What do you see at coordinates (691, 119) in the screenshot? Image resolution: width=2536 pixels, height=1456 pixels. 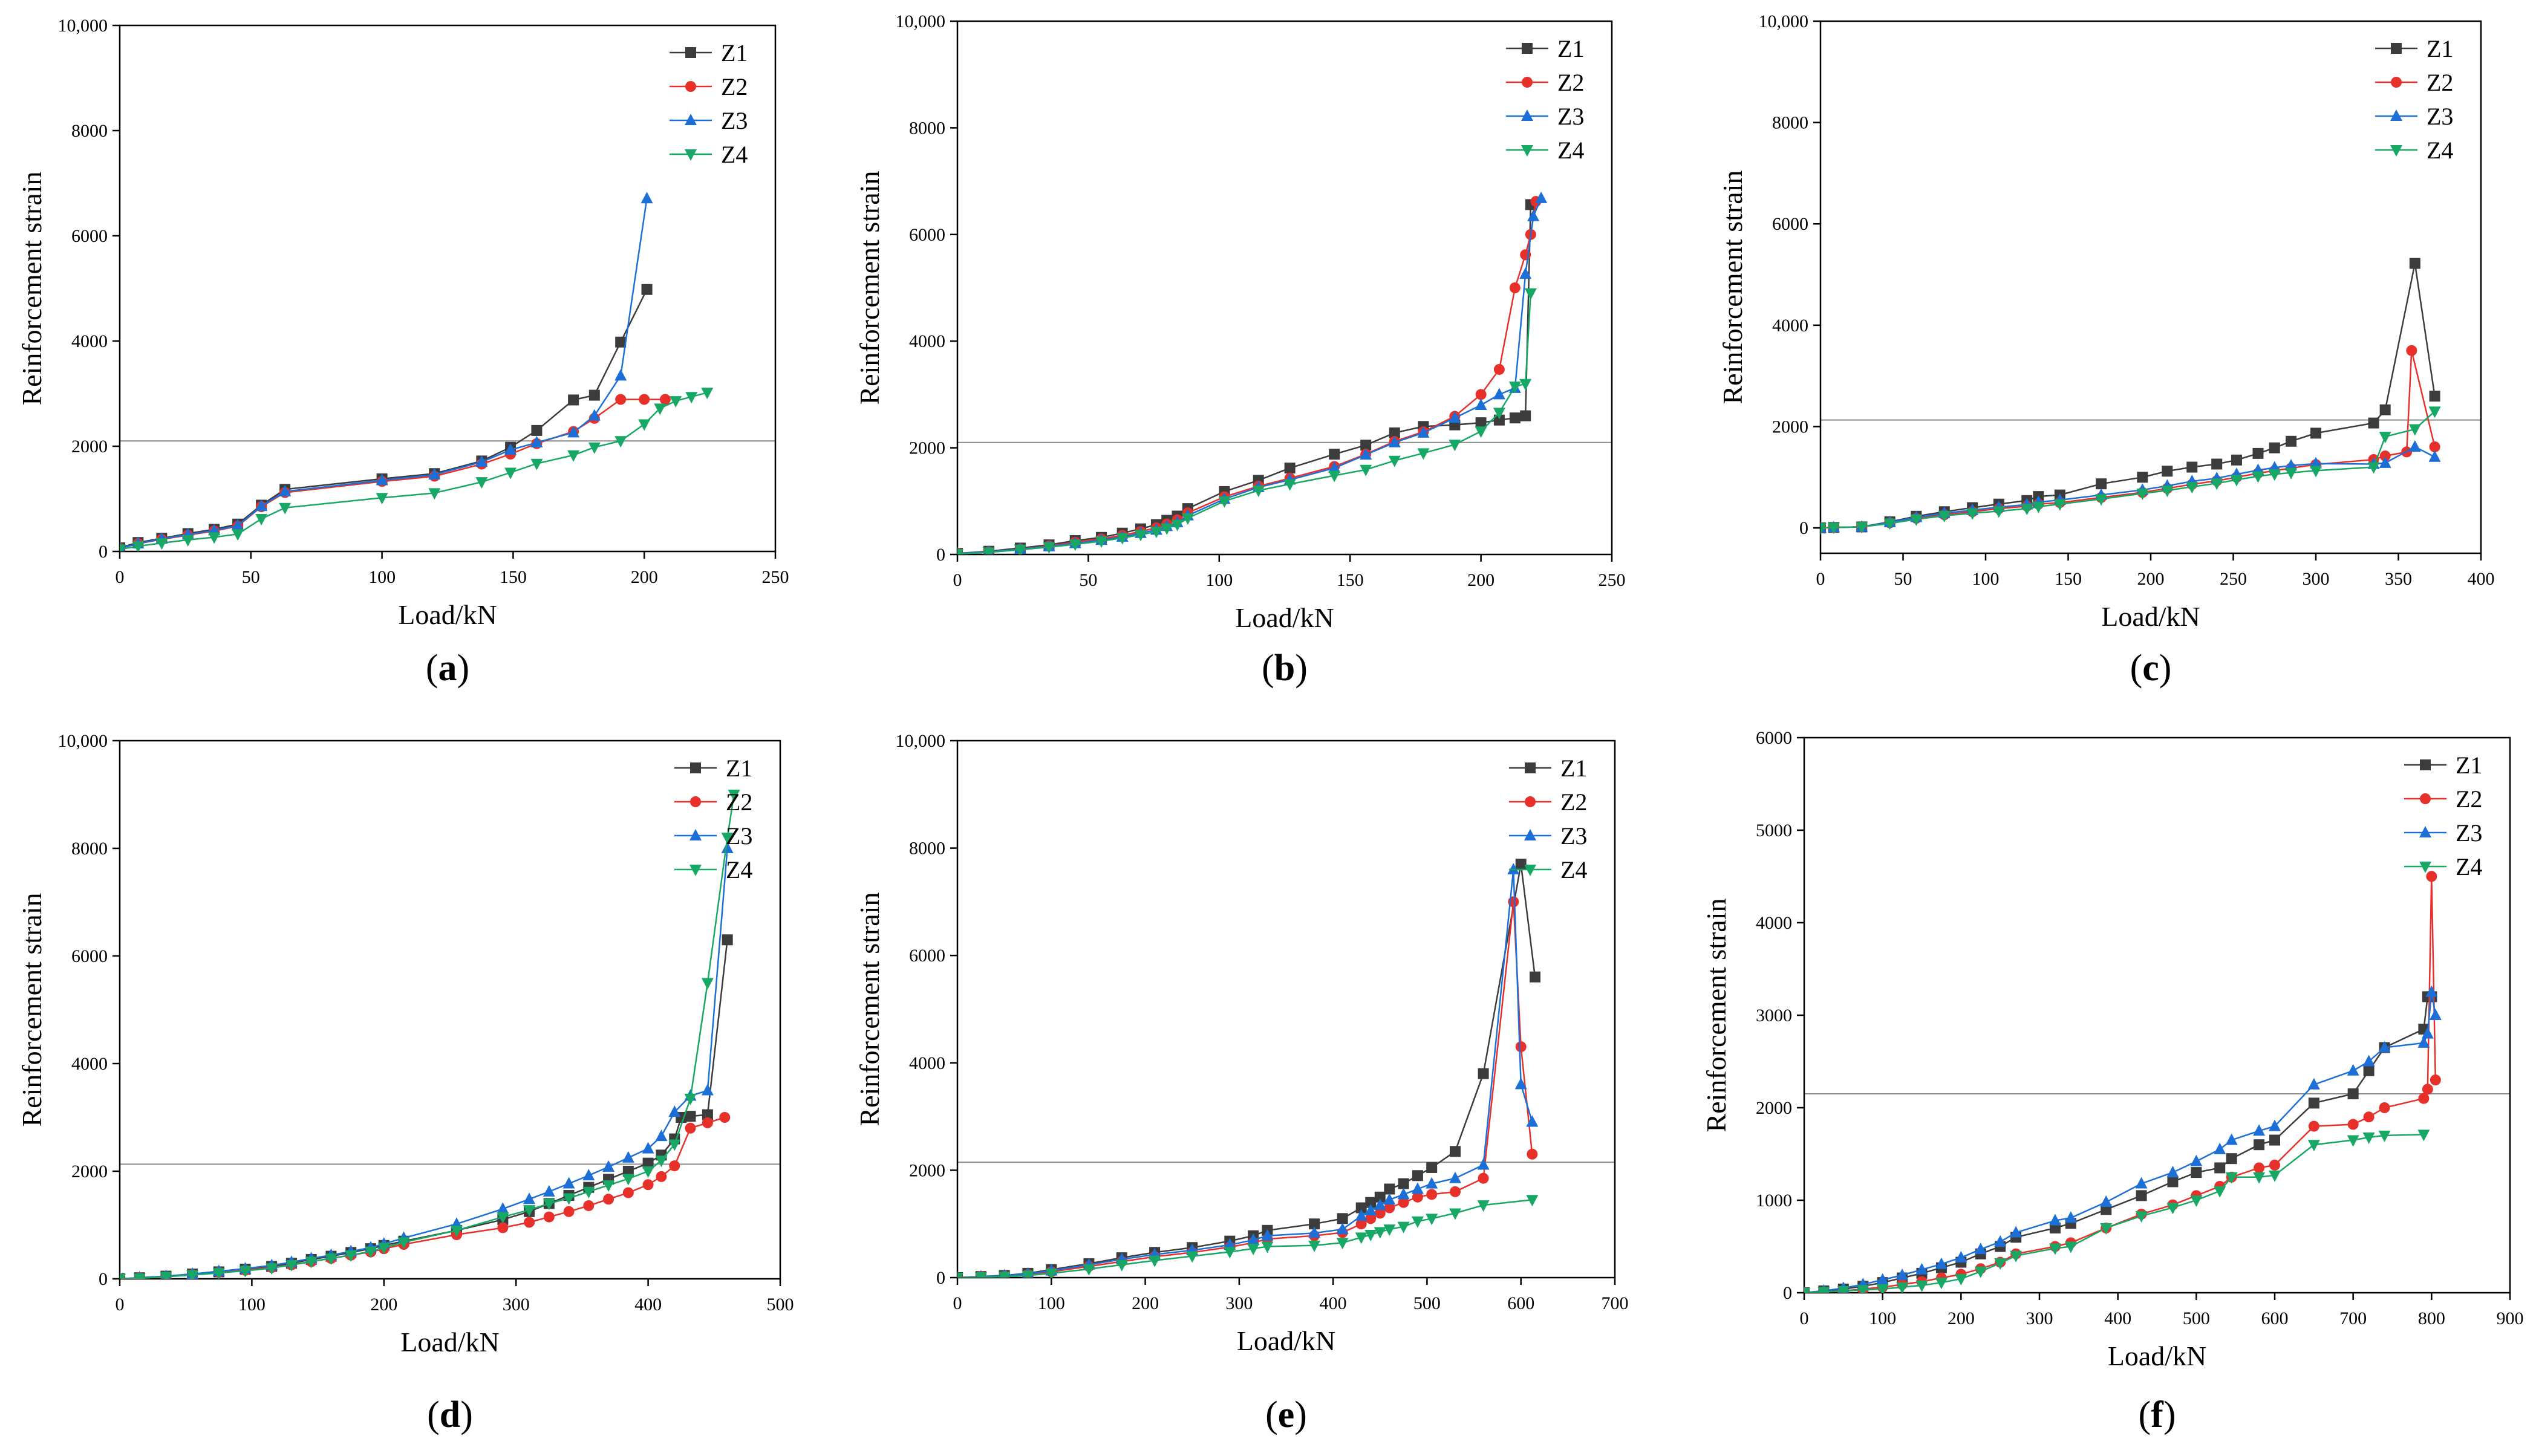 I see `legend-marker-Z3` at bounding box center [691, 119].